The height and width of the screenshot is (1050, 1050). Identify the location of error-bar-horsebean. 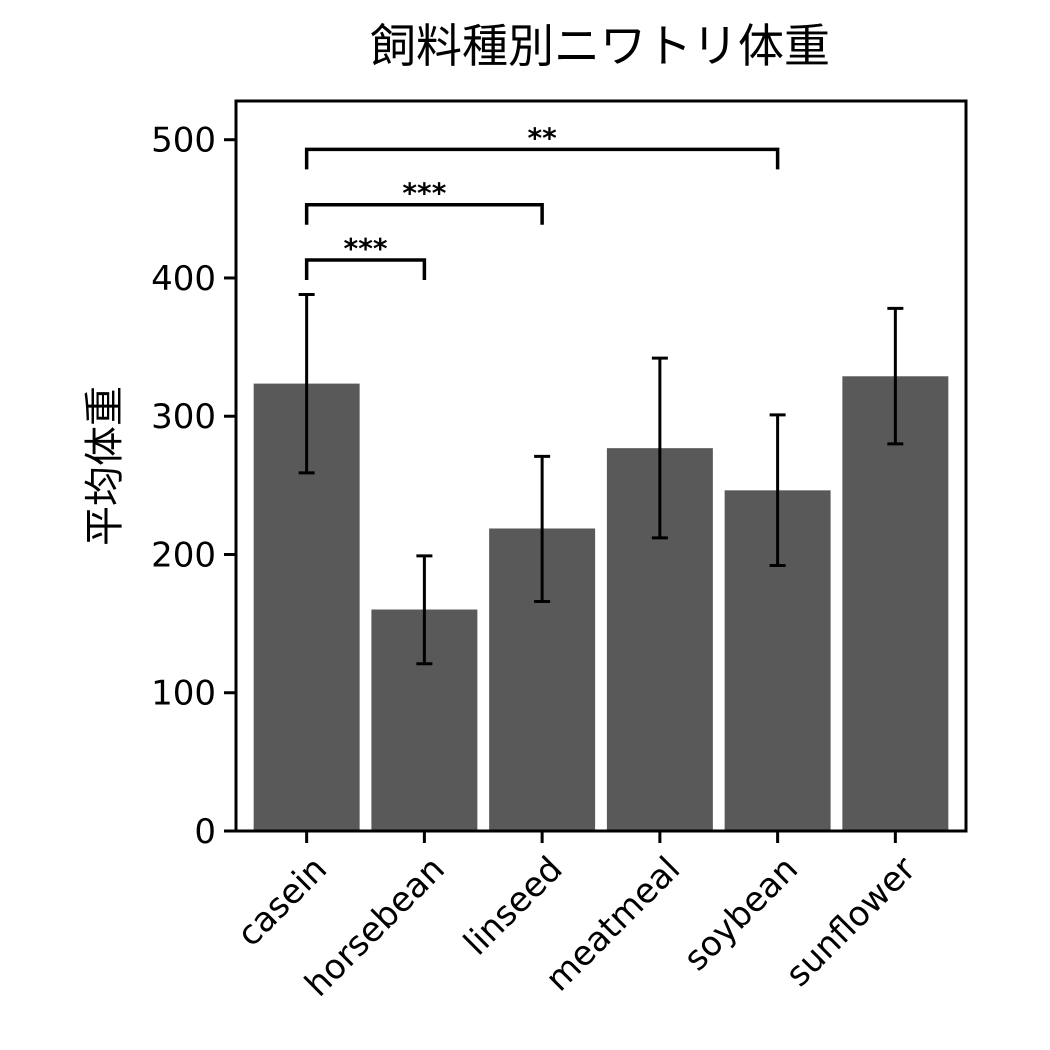
(424, 610).